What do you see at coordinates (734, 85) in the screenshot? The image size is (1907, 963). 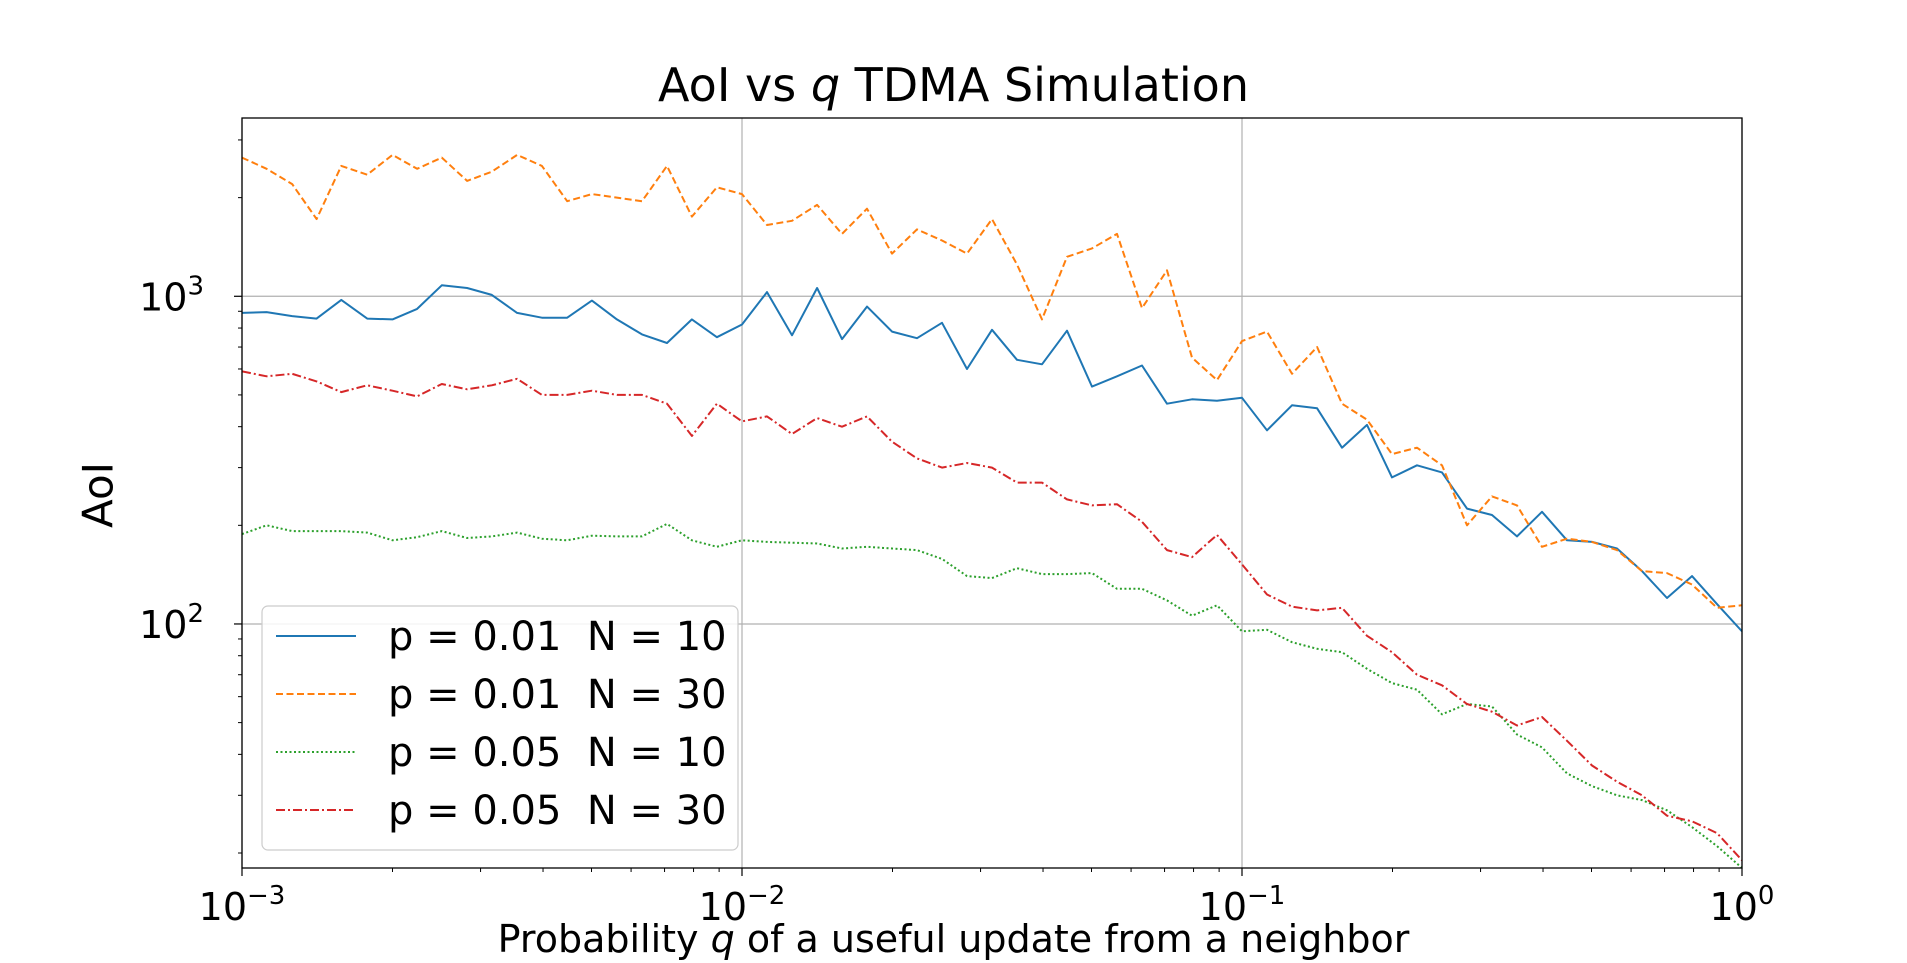 I see `chart-title-prefix: AoI vs` at bounding box center [734, 85].